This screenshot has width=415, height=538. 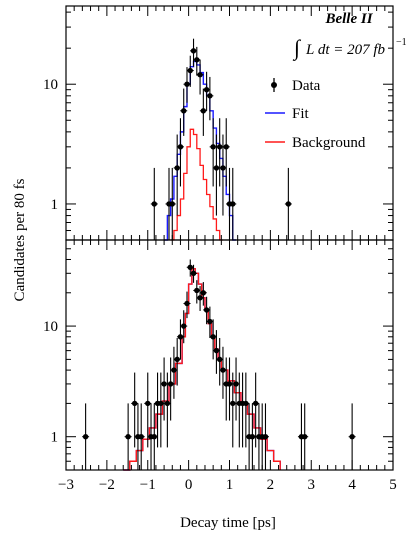 What do you see at coordinates (348, 19) in the screenshot?
I see `experiment-label: Belle II` at bounding box center [348, 19].